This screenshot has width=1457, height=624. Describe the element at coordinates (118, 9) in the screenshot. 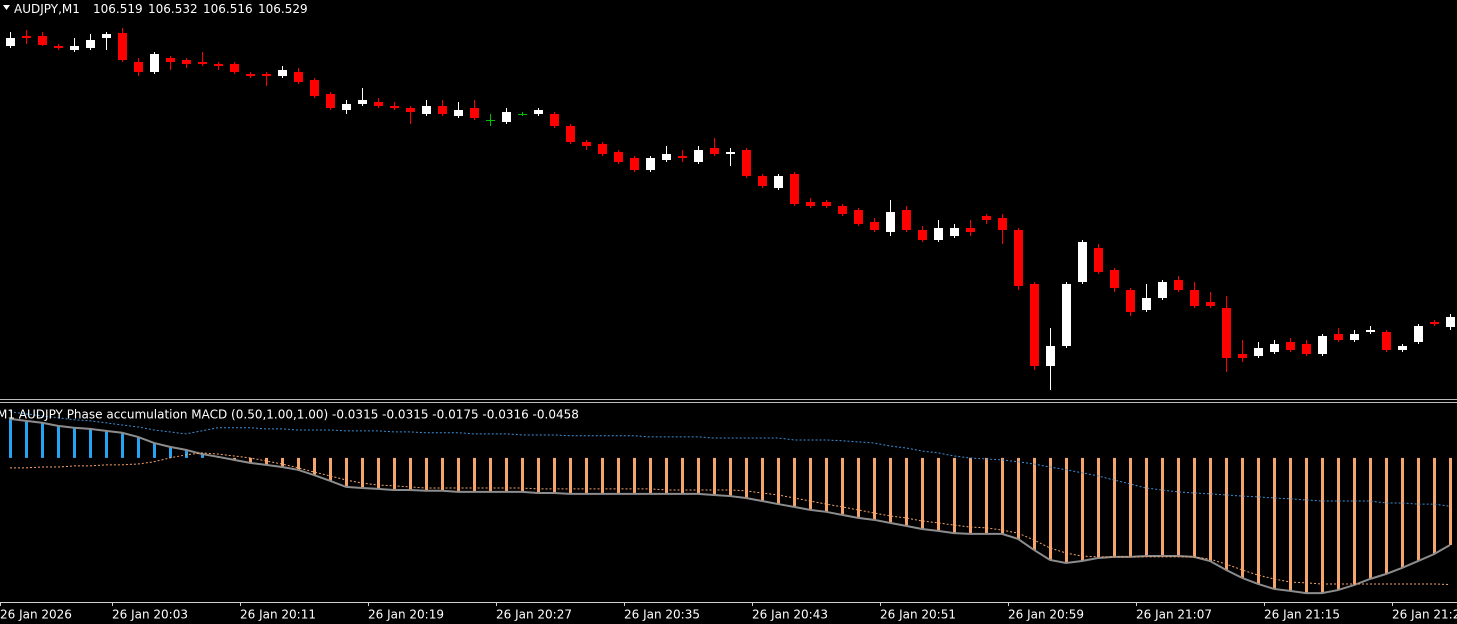

I see `header-open: 106.519` at that location.